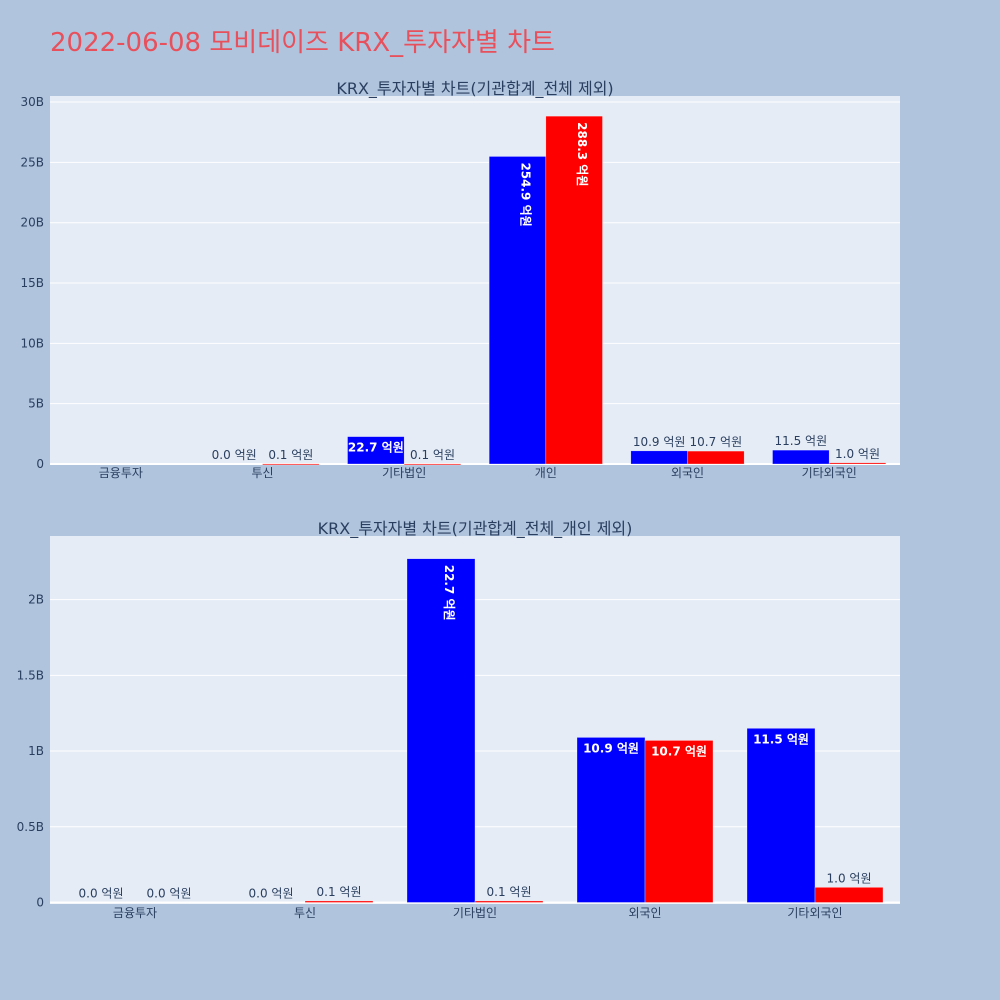  What do you see at coordinates (36, 404) in the screenshot?
I see `y-tick-label: 5B` at bounding box center [36, 404].